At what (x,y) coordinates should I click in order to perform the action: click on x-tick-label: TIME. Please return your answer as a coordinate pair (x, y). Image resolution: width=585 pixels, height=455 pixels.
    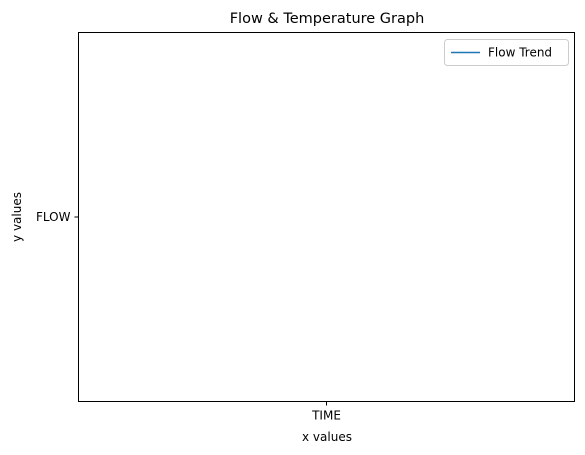
    Looking at the image, I should click on (326, 416).